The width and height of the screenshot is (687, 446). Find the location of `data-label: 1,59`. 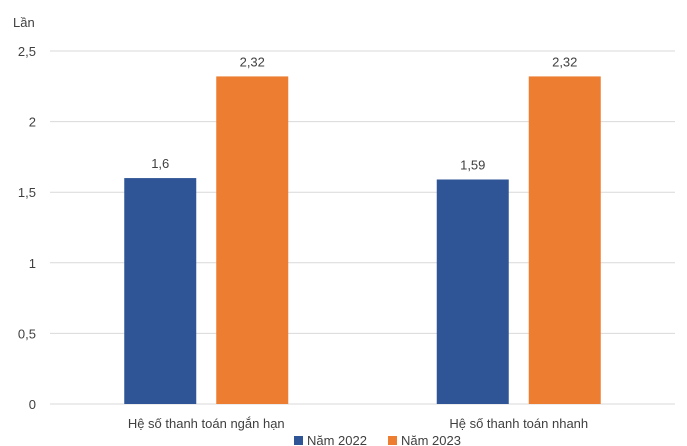

data-label: 1,59 is located at coordinates (472, 164).